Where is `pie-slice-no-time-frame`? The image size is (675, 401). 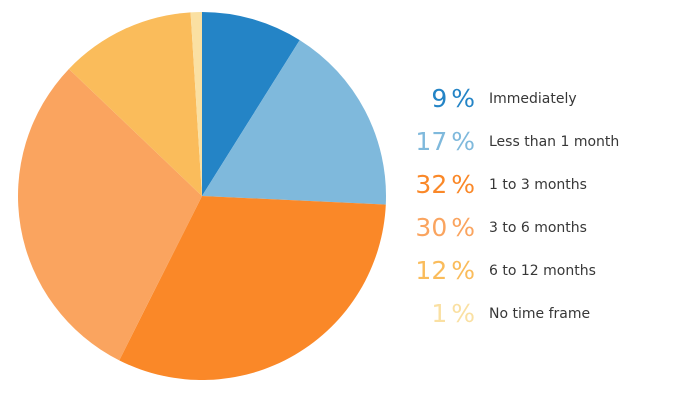
pie-slice-no-time-frame is located at coordinates (196, 104).